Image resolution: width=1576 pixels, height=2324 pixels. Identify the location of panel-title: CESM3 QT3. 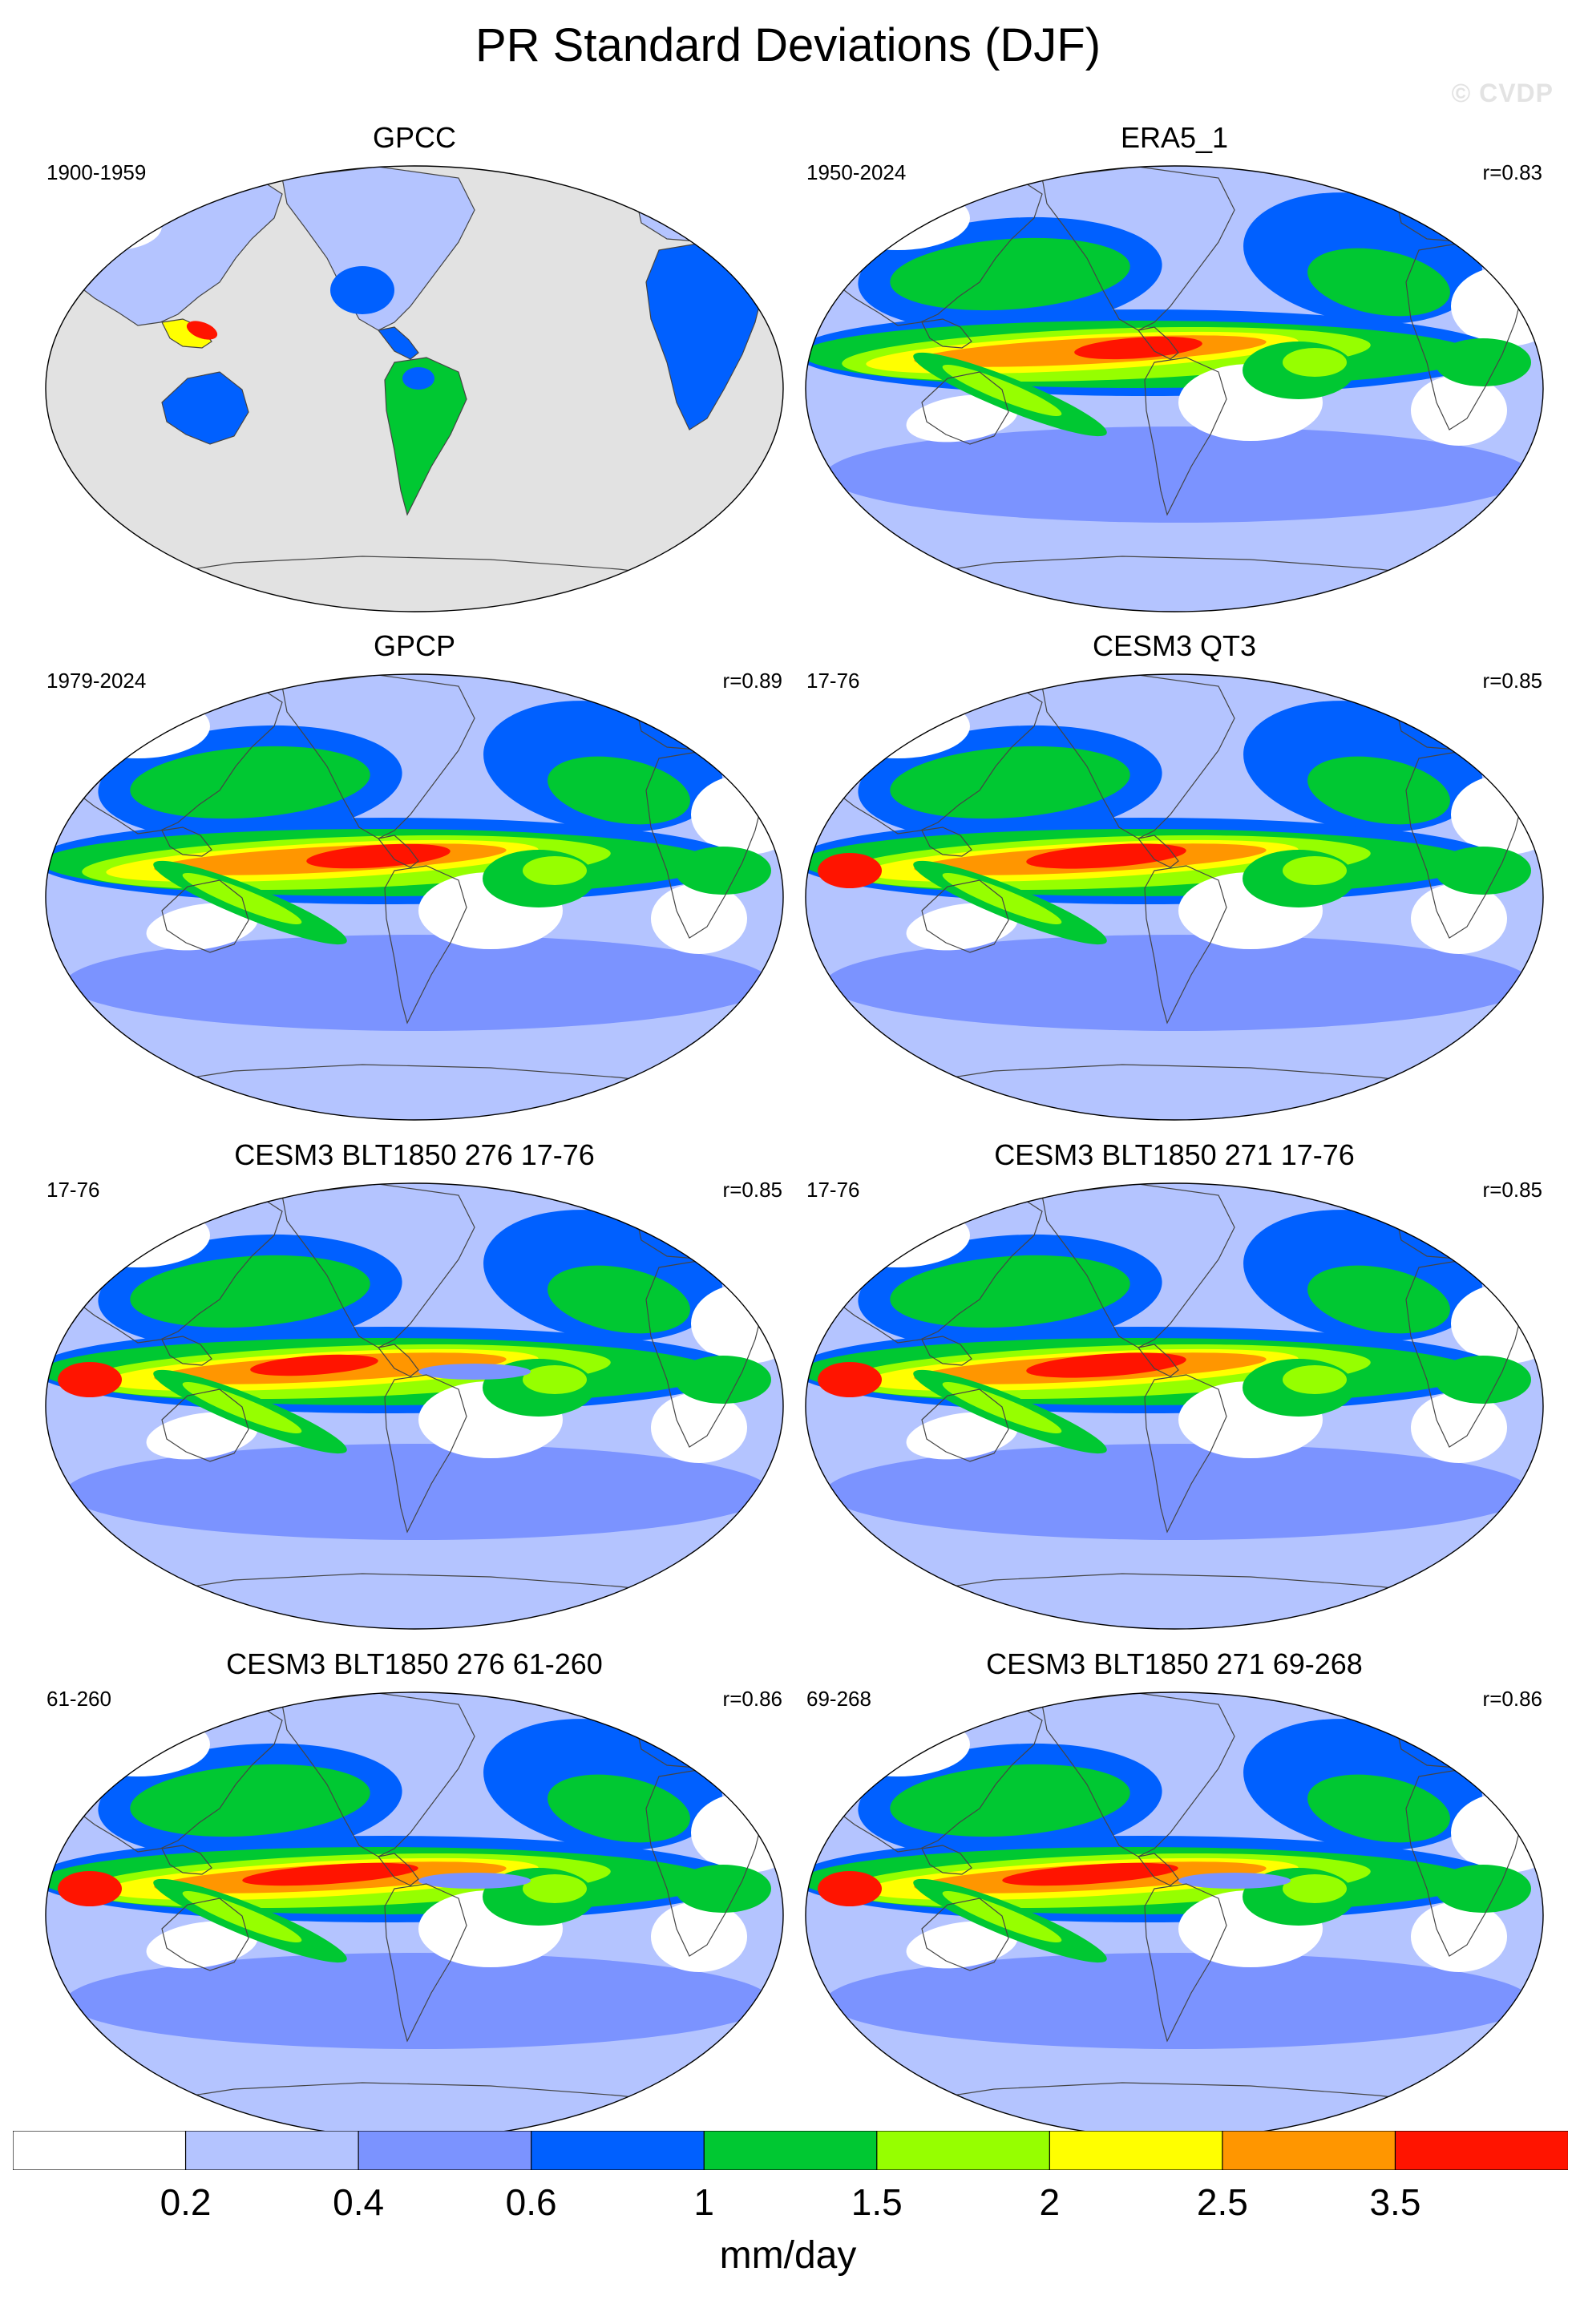
(1174, 645).